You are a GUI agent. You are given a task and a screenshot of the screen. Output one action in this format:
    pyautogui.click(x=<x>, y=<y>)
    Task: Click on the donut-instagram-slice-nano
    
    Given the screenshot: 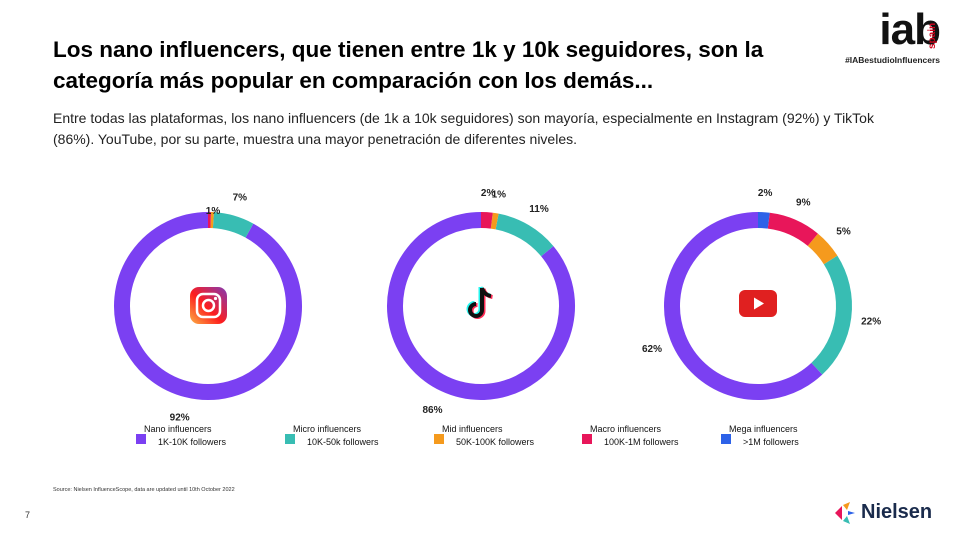 What is the action you would take?
    pyautogui.click(x=208, y=306)
    